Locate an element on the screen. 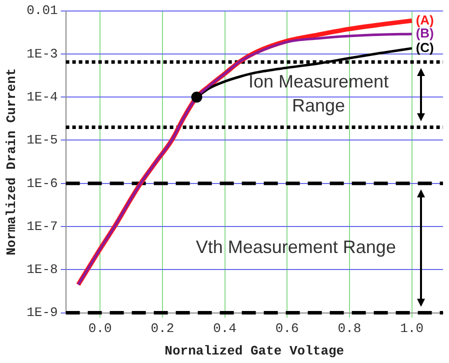  y-tick-label: 1E-3 is located at coordinates (42, 54).